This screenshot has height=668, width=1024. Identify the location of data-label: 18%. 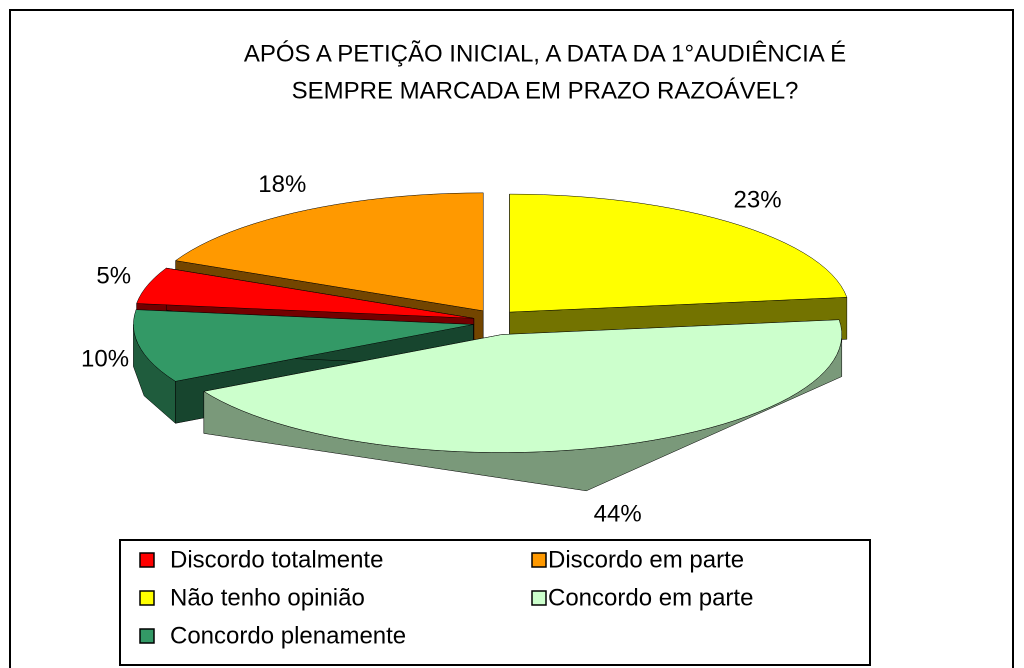
(282, 184).